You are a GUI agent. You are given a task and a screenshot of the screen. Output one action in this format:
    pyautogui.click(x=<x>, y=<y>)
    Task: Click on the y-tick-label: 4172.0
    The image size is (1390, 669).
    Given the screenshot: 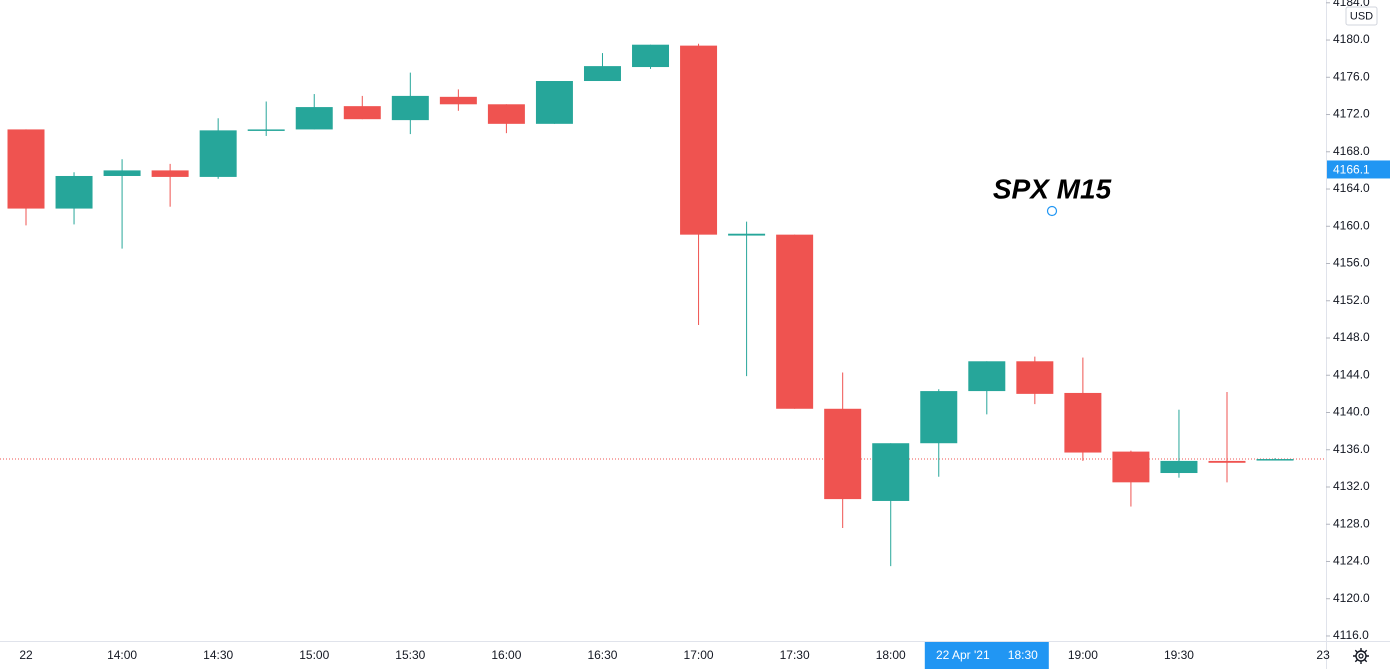 What is the action you would take?
    pyautogui.click(x=1351, y=114)
    